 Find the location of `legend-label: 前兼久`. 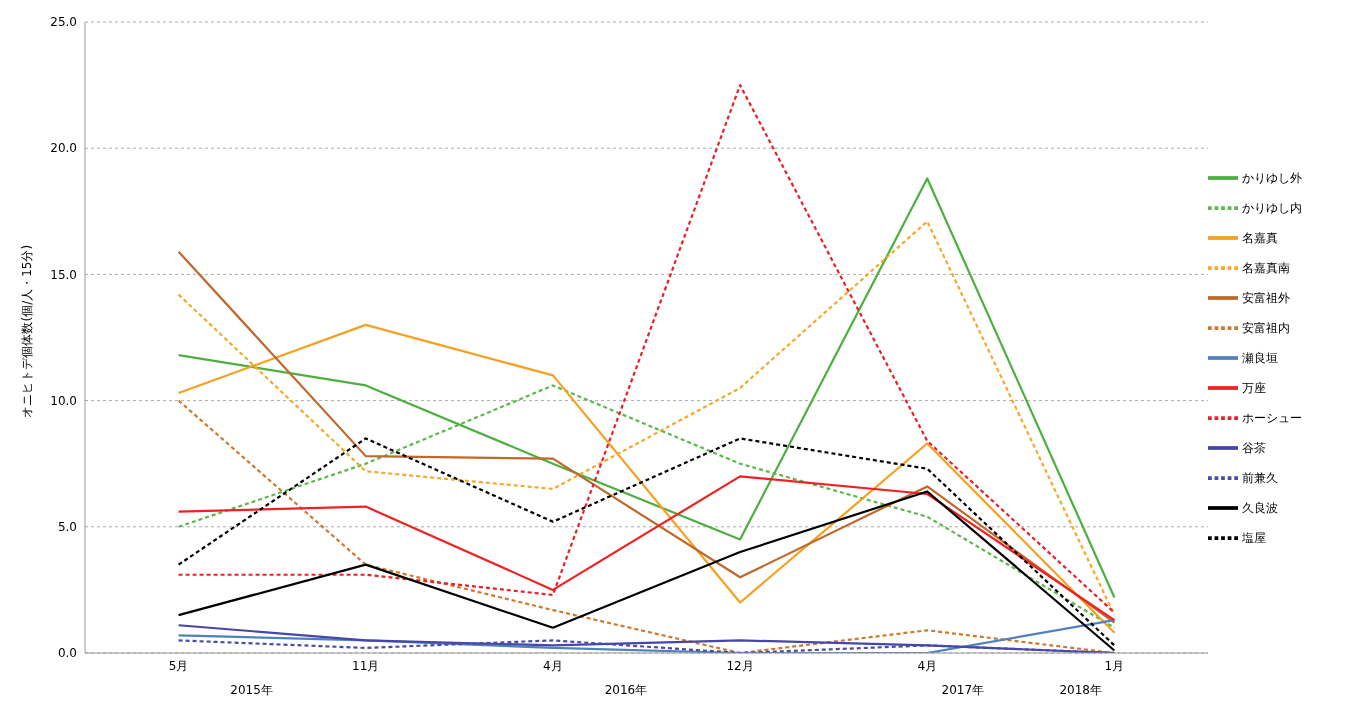

legend-label: 前兼久 is located at coordinates (1260, 477).